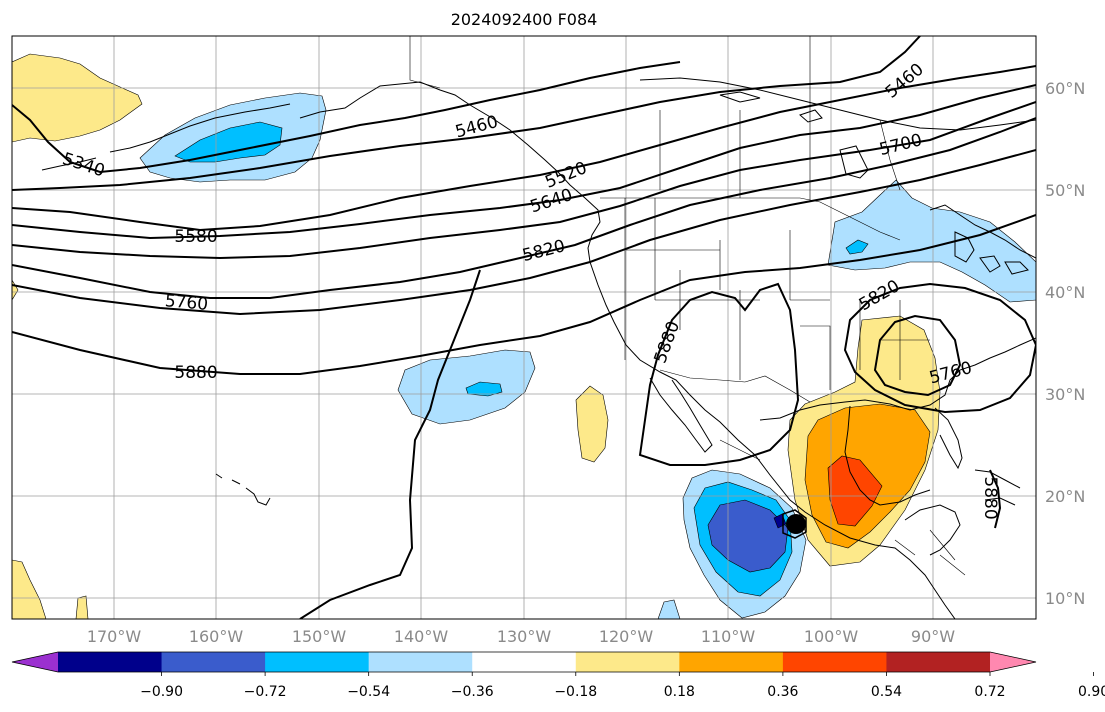  What do you see at coordinates (831, 636) in the screenshot?
I see `lon-label: 100°W` at bounding box center [831, 636].